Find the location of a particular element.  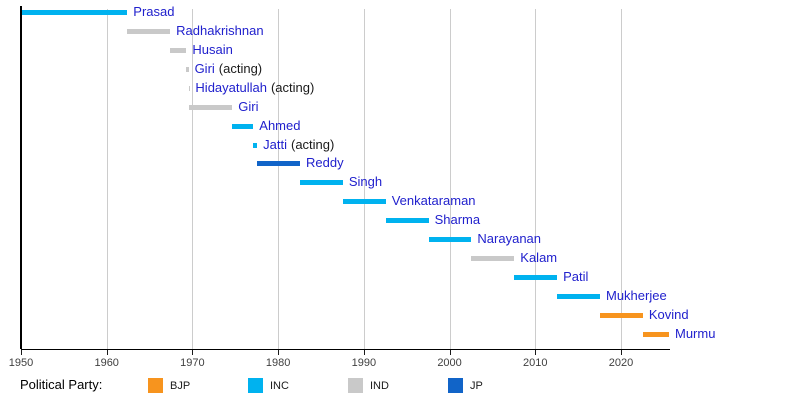

president-link-hidayatullah-acting: Hidayatullah is located at coordinates (231, 87).